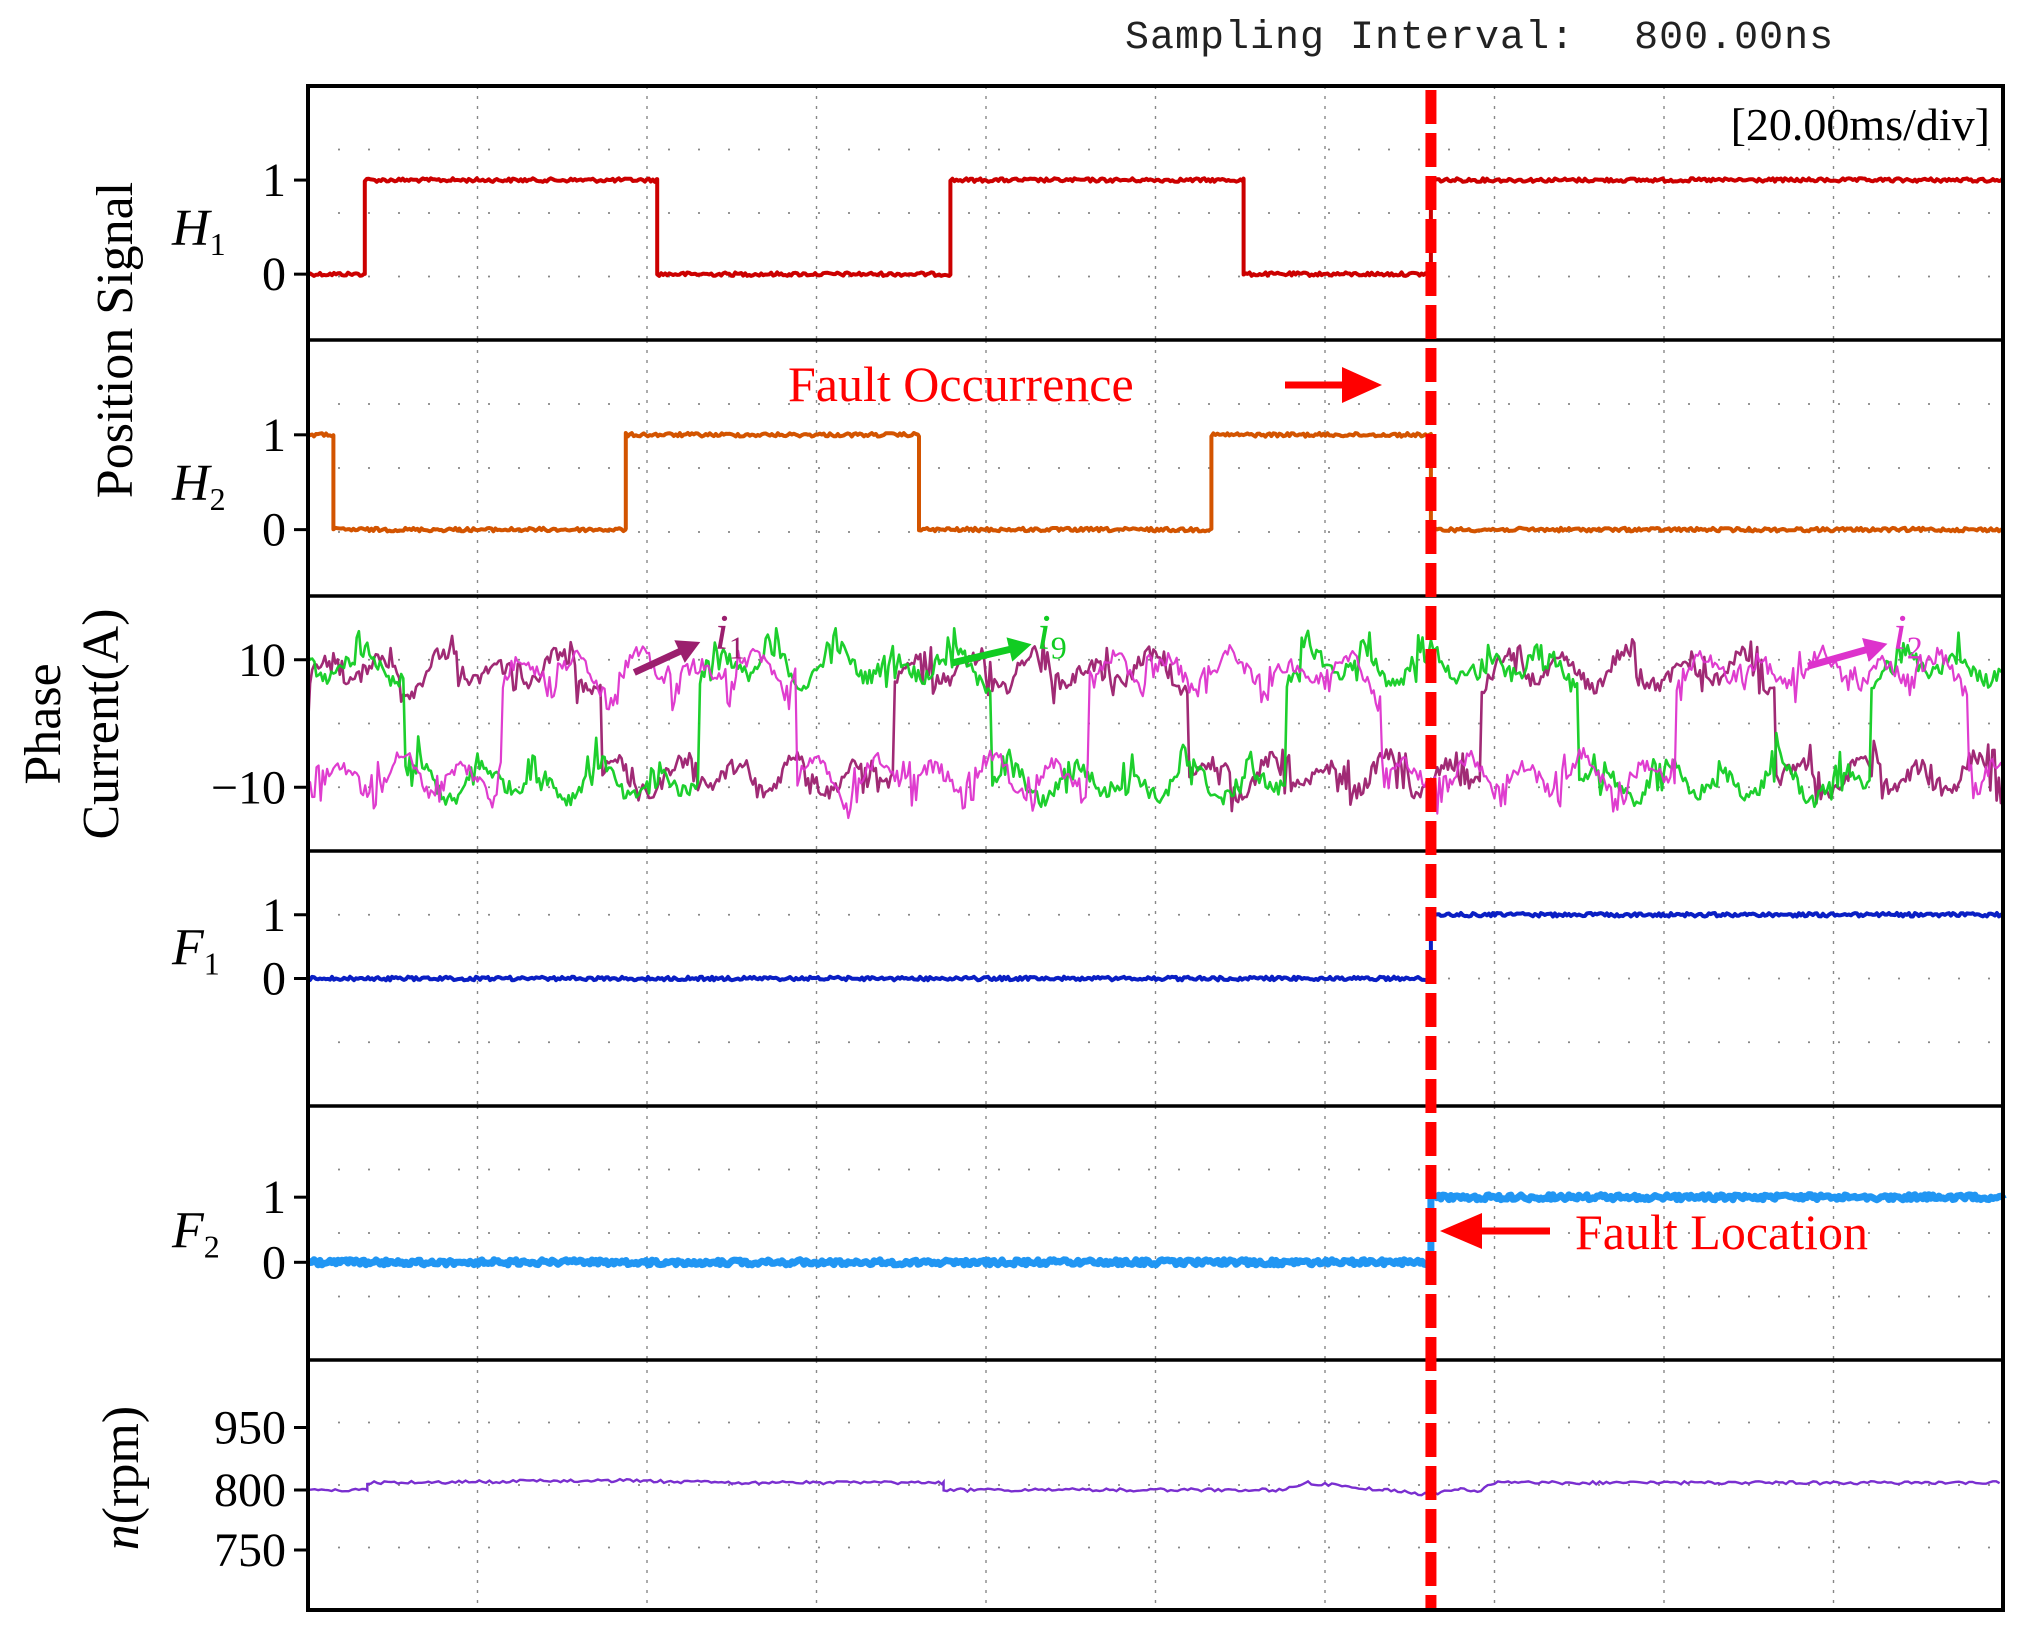 The width and height of the screenshot is (2017, 1630). Describe the element at coordinates (274, 915) in the screenshot. I see `y-tick-label-F1: 1` at that location.